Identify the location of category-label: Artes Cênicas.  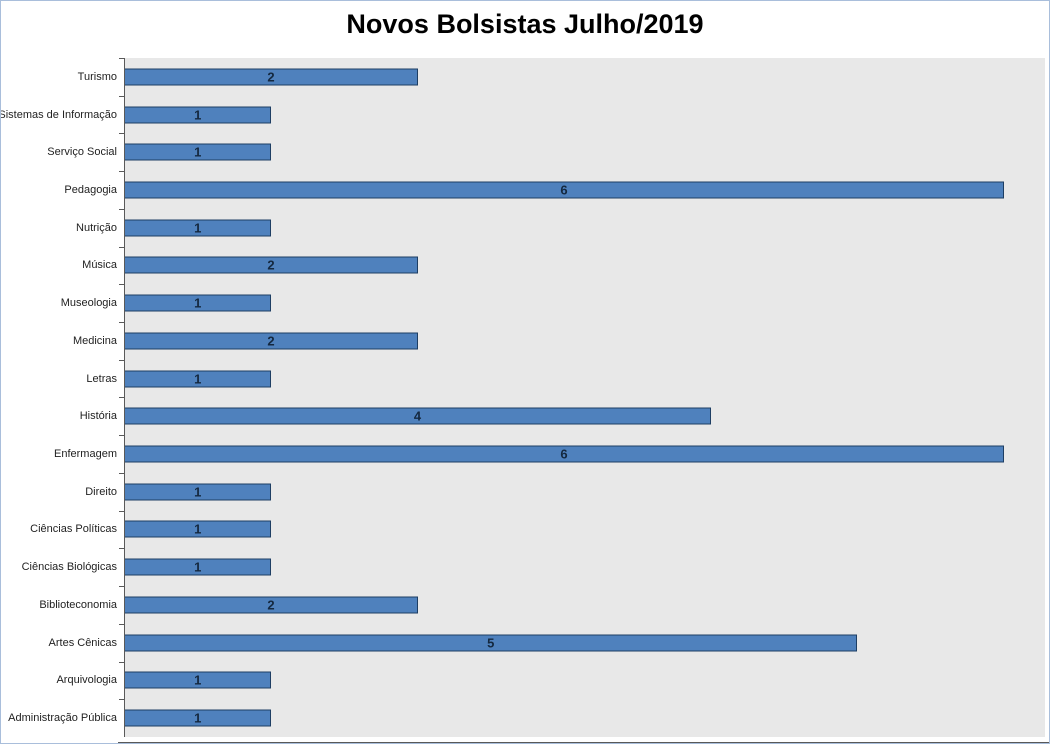
(62, 642).